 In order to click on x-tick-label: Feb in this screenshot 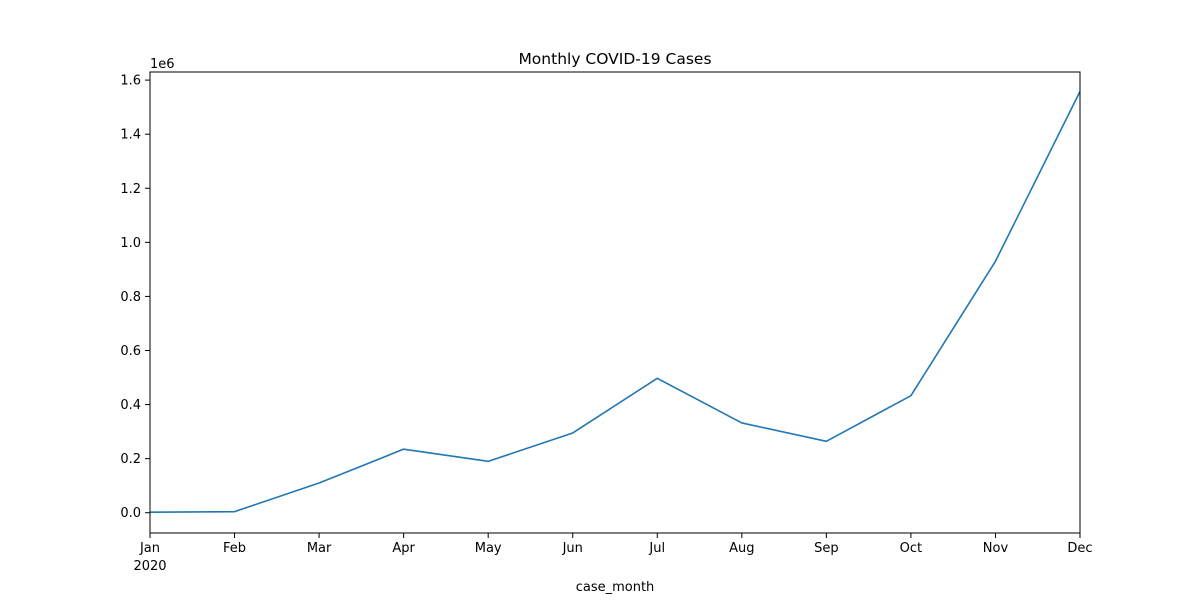, I will do `click(234, 548)`.